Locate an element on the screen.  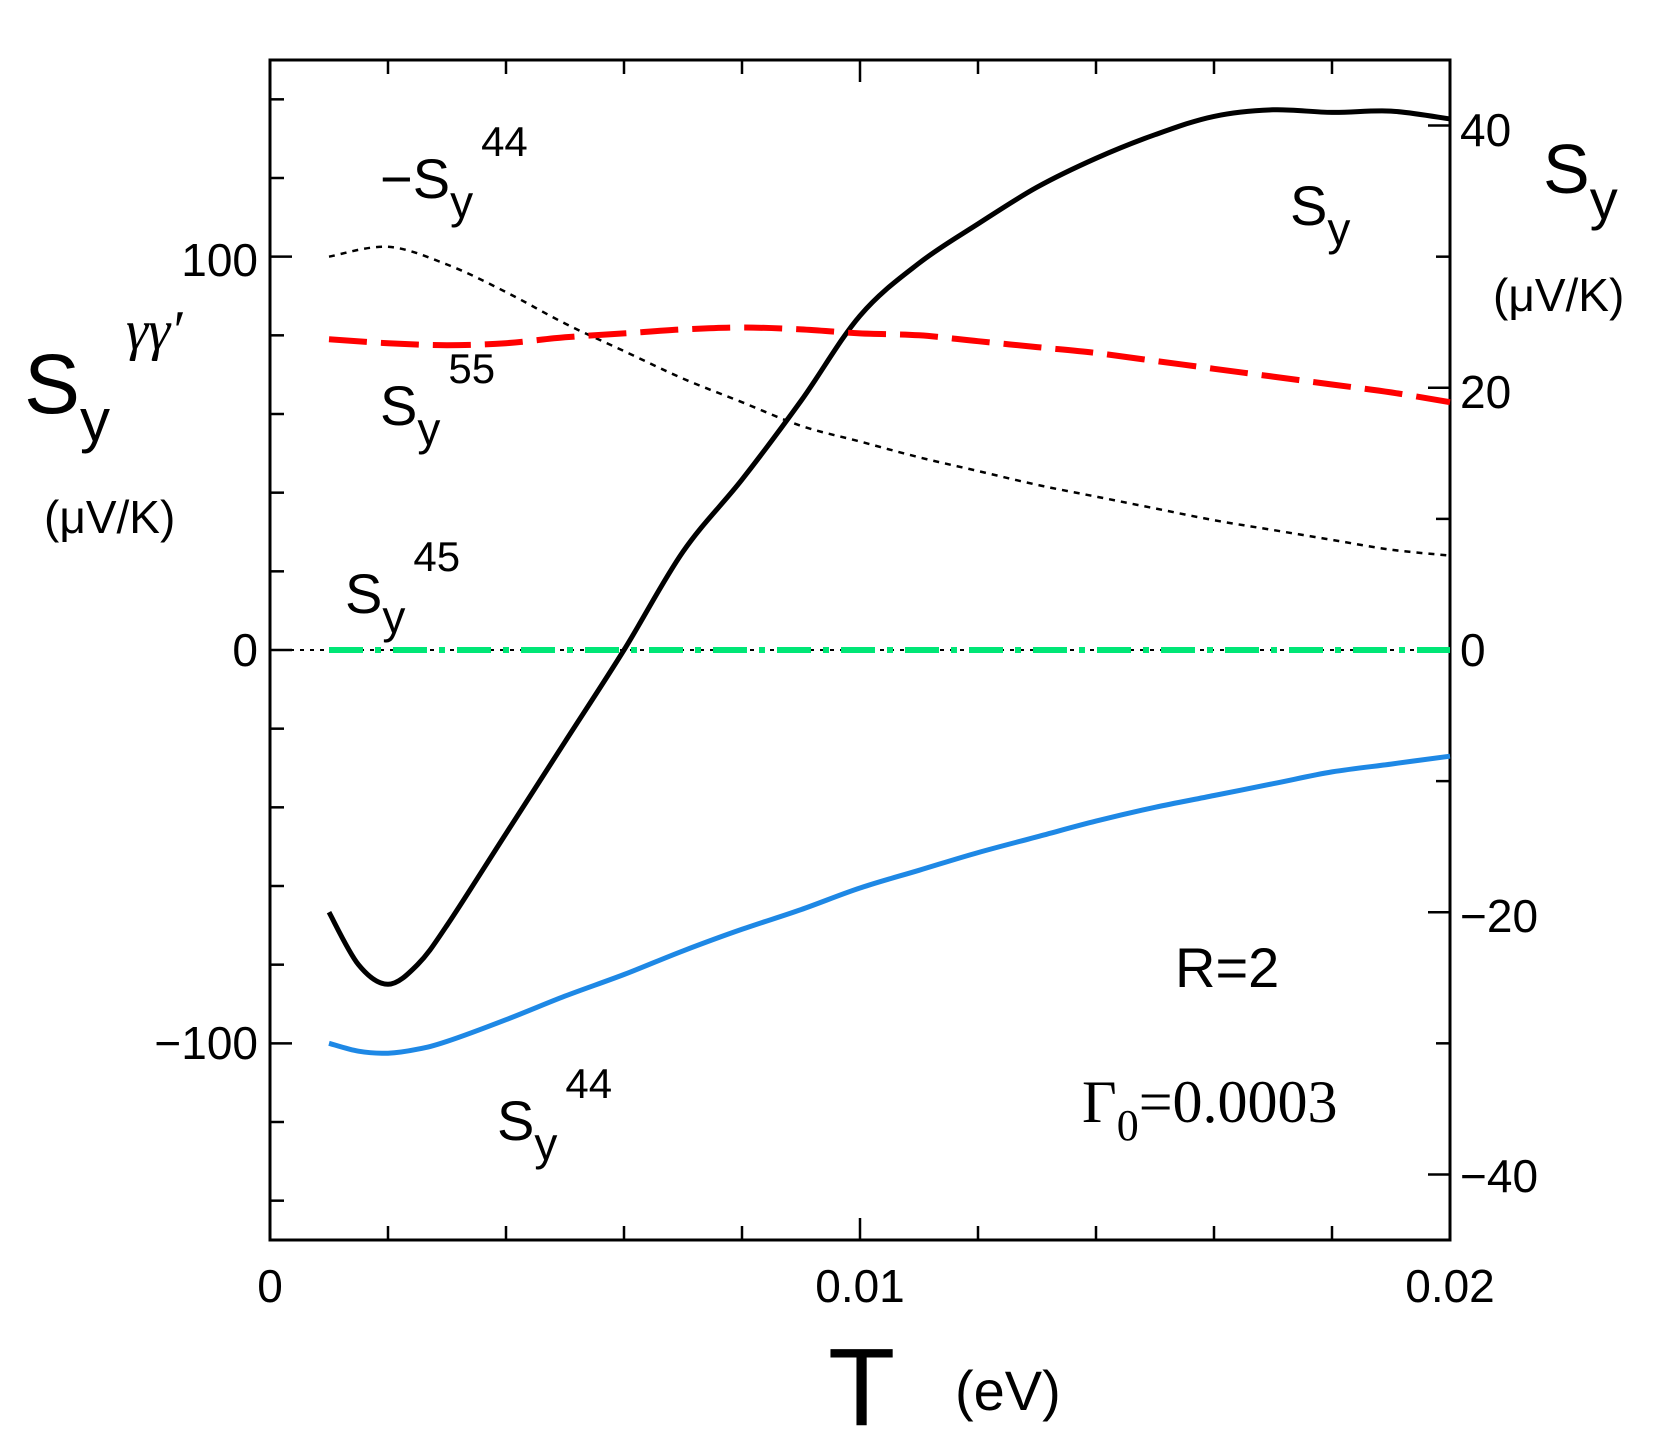
y-right-axis-title: Sy is located at coordinates (1580, 180).